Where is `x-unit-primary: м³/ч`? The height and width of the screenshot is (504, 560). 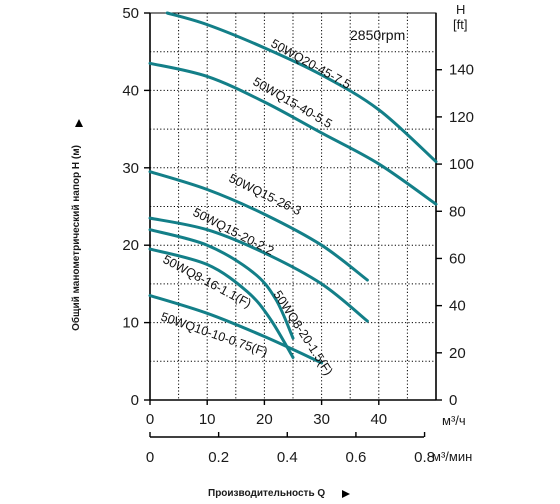
x-unit-primary: м³/ч is located at coordinates (454, 420).